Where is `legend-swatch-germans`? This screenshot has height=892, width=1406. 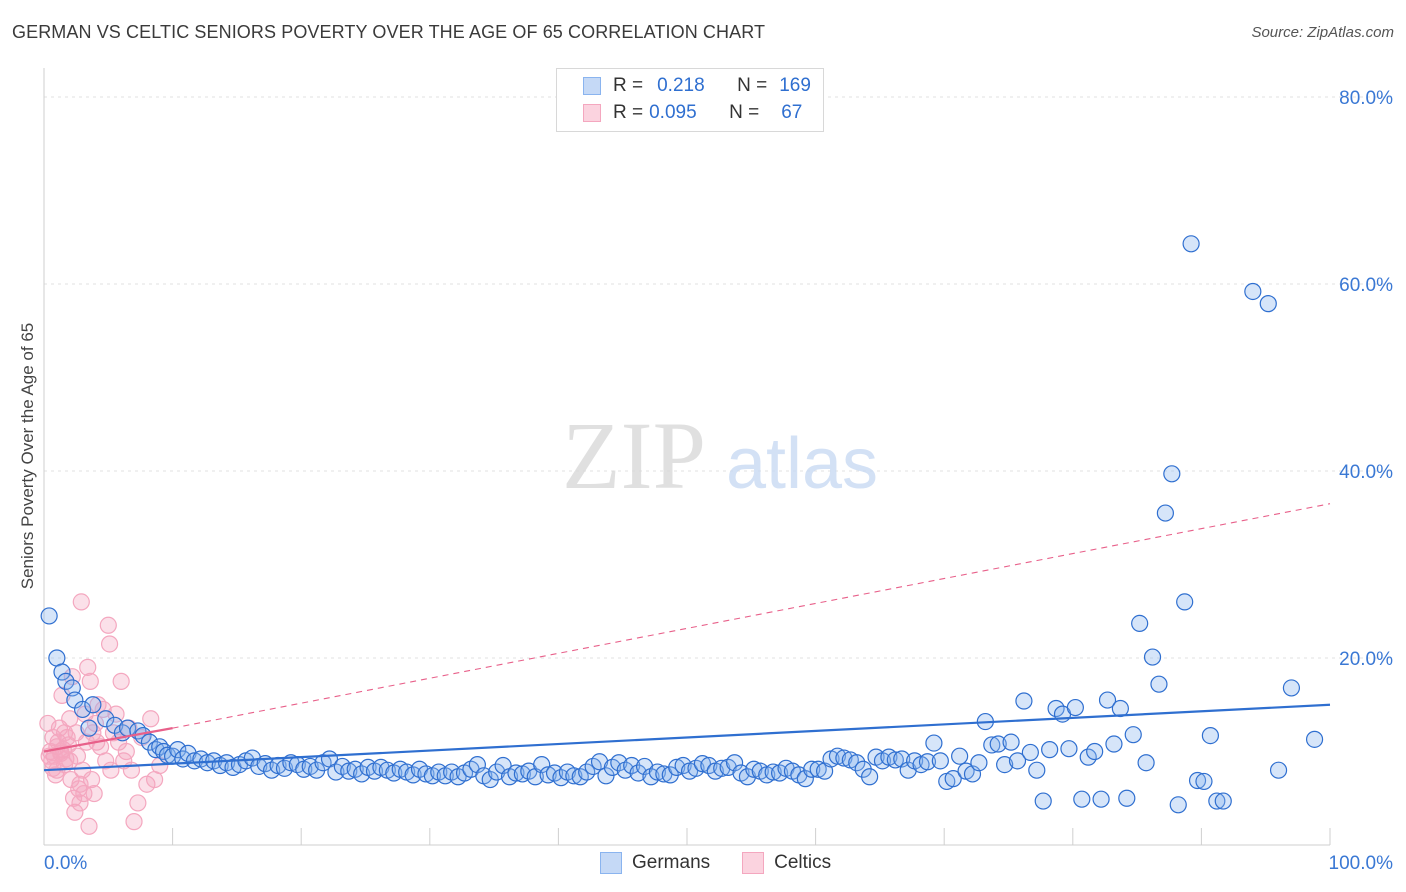 legend-swatch-germans is located at coordinates (592, 86).